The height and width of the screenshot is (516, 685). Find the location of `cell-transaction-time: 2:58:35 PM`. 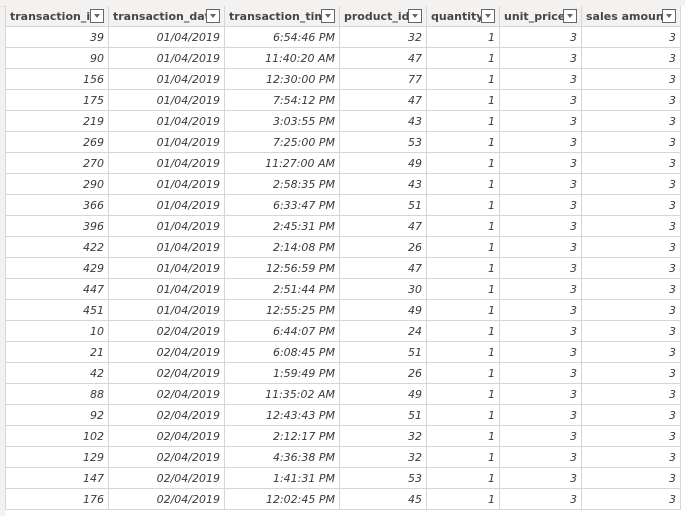

cell-transaction-time: 2:58:35 PM is located at coordinates (282, 184).